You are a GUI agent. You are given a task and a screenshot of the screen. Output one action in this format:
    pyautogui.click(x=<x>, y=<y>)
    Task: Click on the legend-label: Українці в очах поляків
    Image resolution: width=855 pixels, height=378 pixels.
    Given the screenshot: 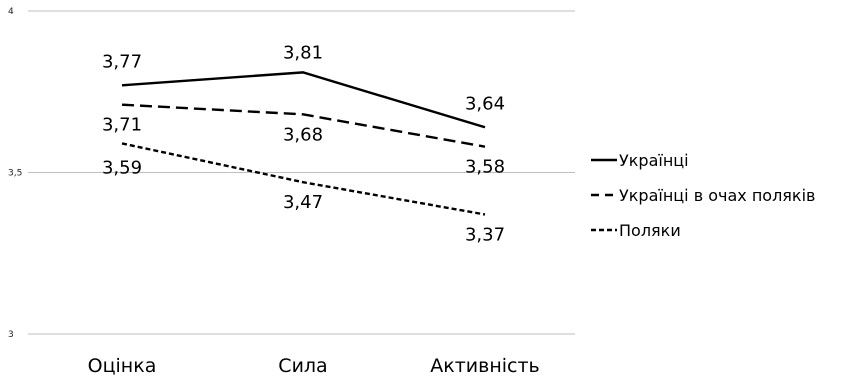 What is the action you would take?
    pyautogui.click(x=717, y=195)
    